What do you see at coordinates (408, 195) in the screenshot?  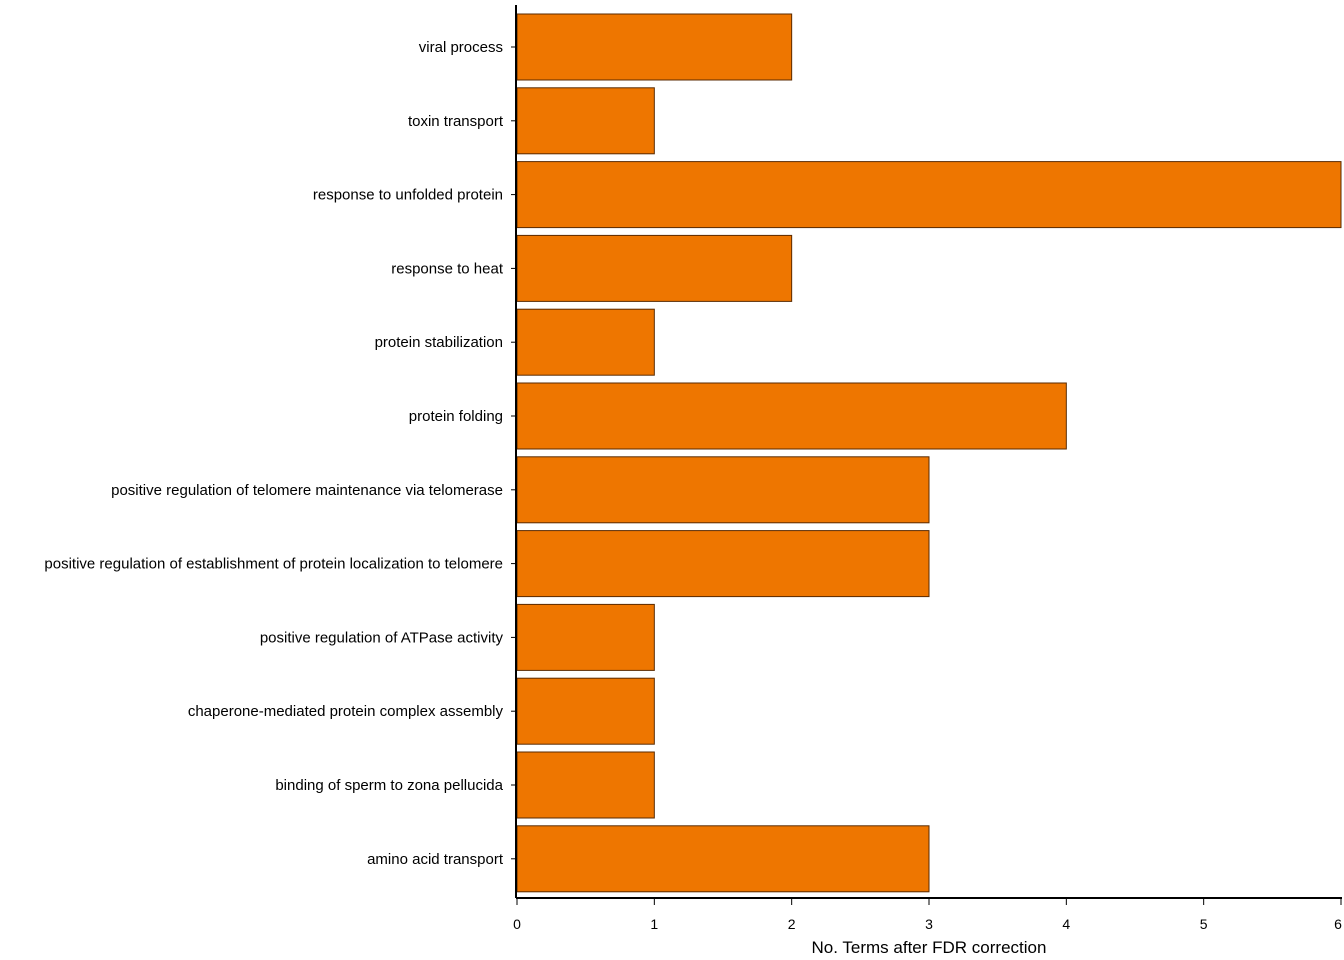 I see `category-label: response to unfolded protein` at bounding box center [408, 195].